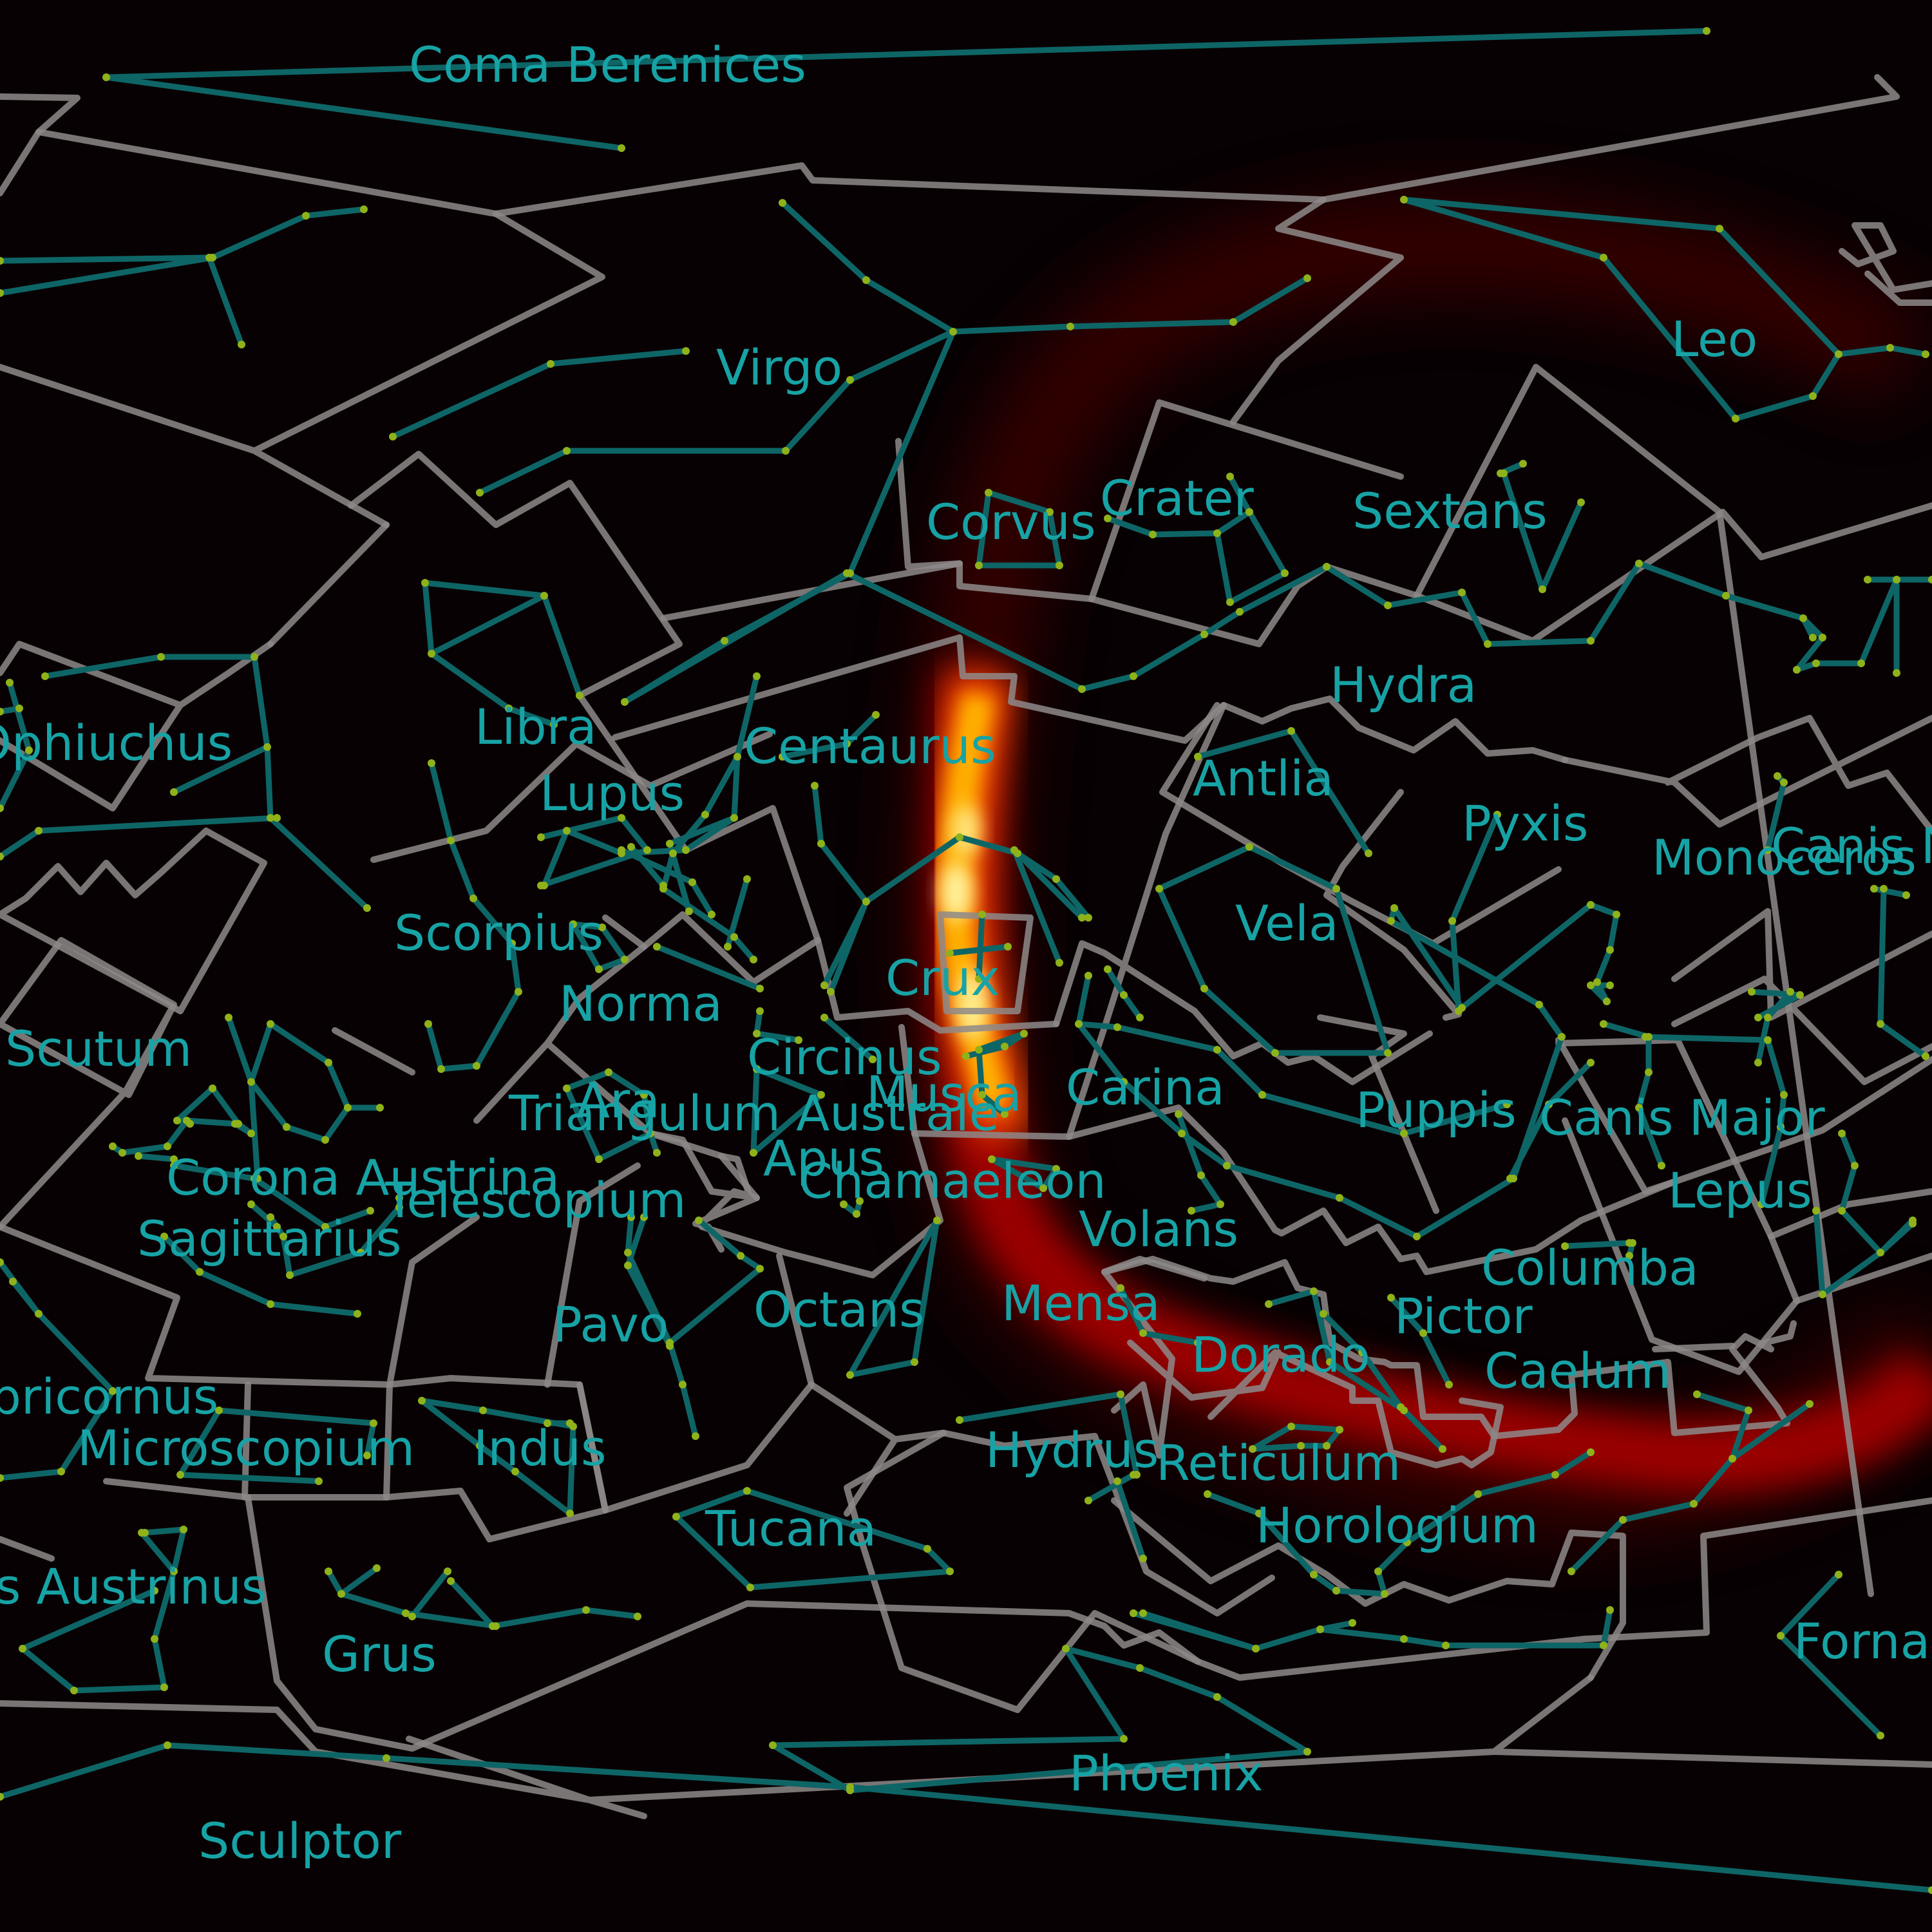 This screenshot has width=1932, height=1932. What do you see at coordinates (787, 1111) in the screenshot?
I see `figure-triangulum-australe` at bounding box center [787, 1111].